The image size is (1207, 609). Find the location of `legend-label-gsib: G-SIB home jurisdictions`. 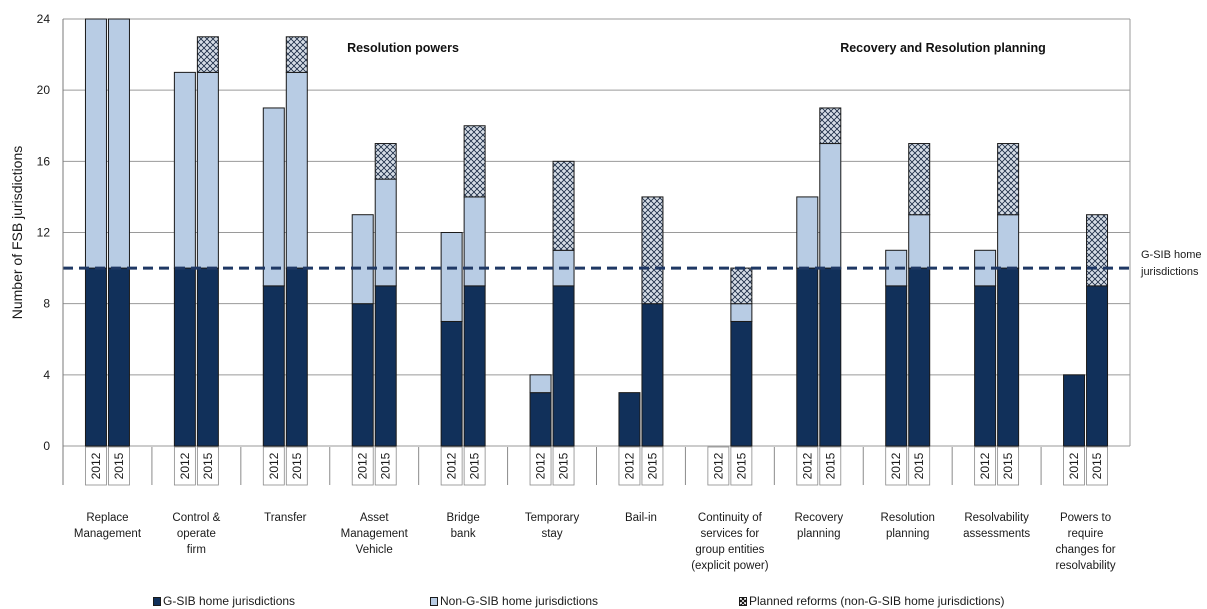

legend-label-gsib: G-SIB home jurisdictions is located at coordinates (229, 601).